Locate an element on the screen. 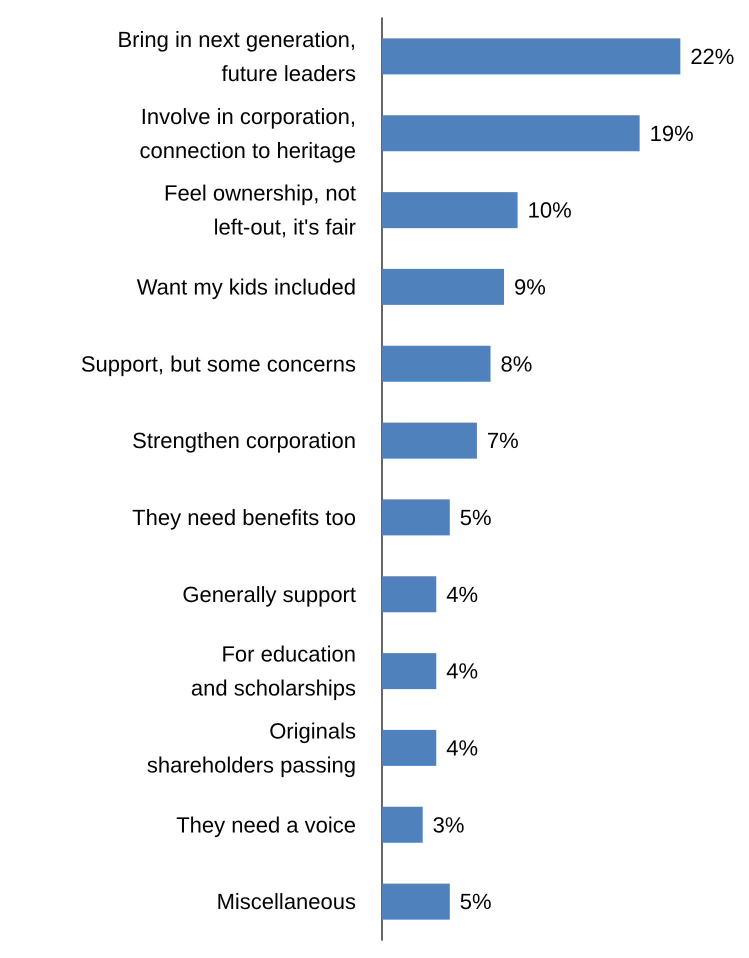  y-tick-label: Support, but some concerns is located at coordinates (218, 363).